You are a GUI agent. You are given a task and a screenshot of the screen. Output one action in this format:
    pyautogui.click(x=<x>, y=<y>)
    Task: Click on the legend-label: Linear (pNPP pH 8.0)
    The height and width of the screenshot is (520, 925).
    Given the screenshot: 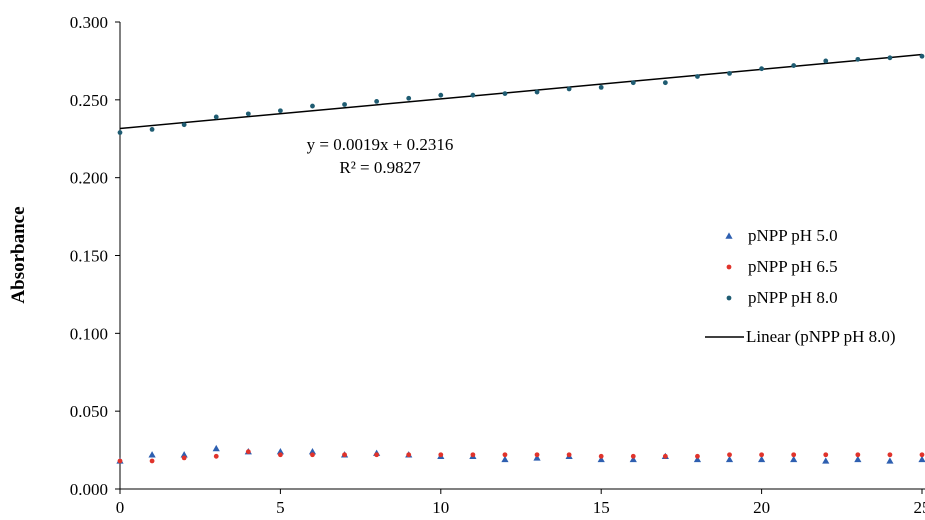 What is the action you would take?
    pyautogui.click(x=821, y=336)
    